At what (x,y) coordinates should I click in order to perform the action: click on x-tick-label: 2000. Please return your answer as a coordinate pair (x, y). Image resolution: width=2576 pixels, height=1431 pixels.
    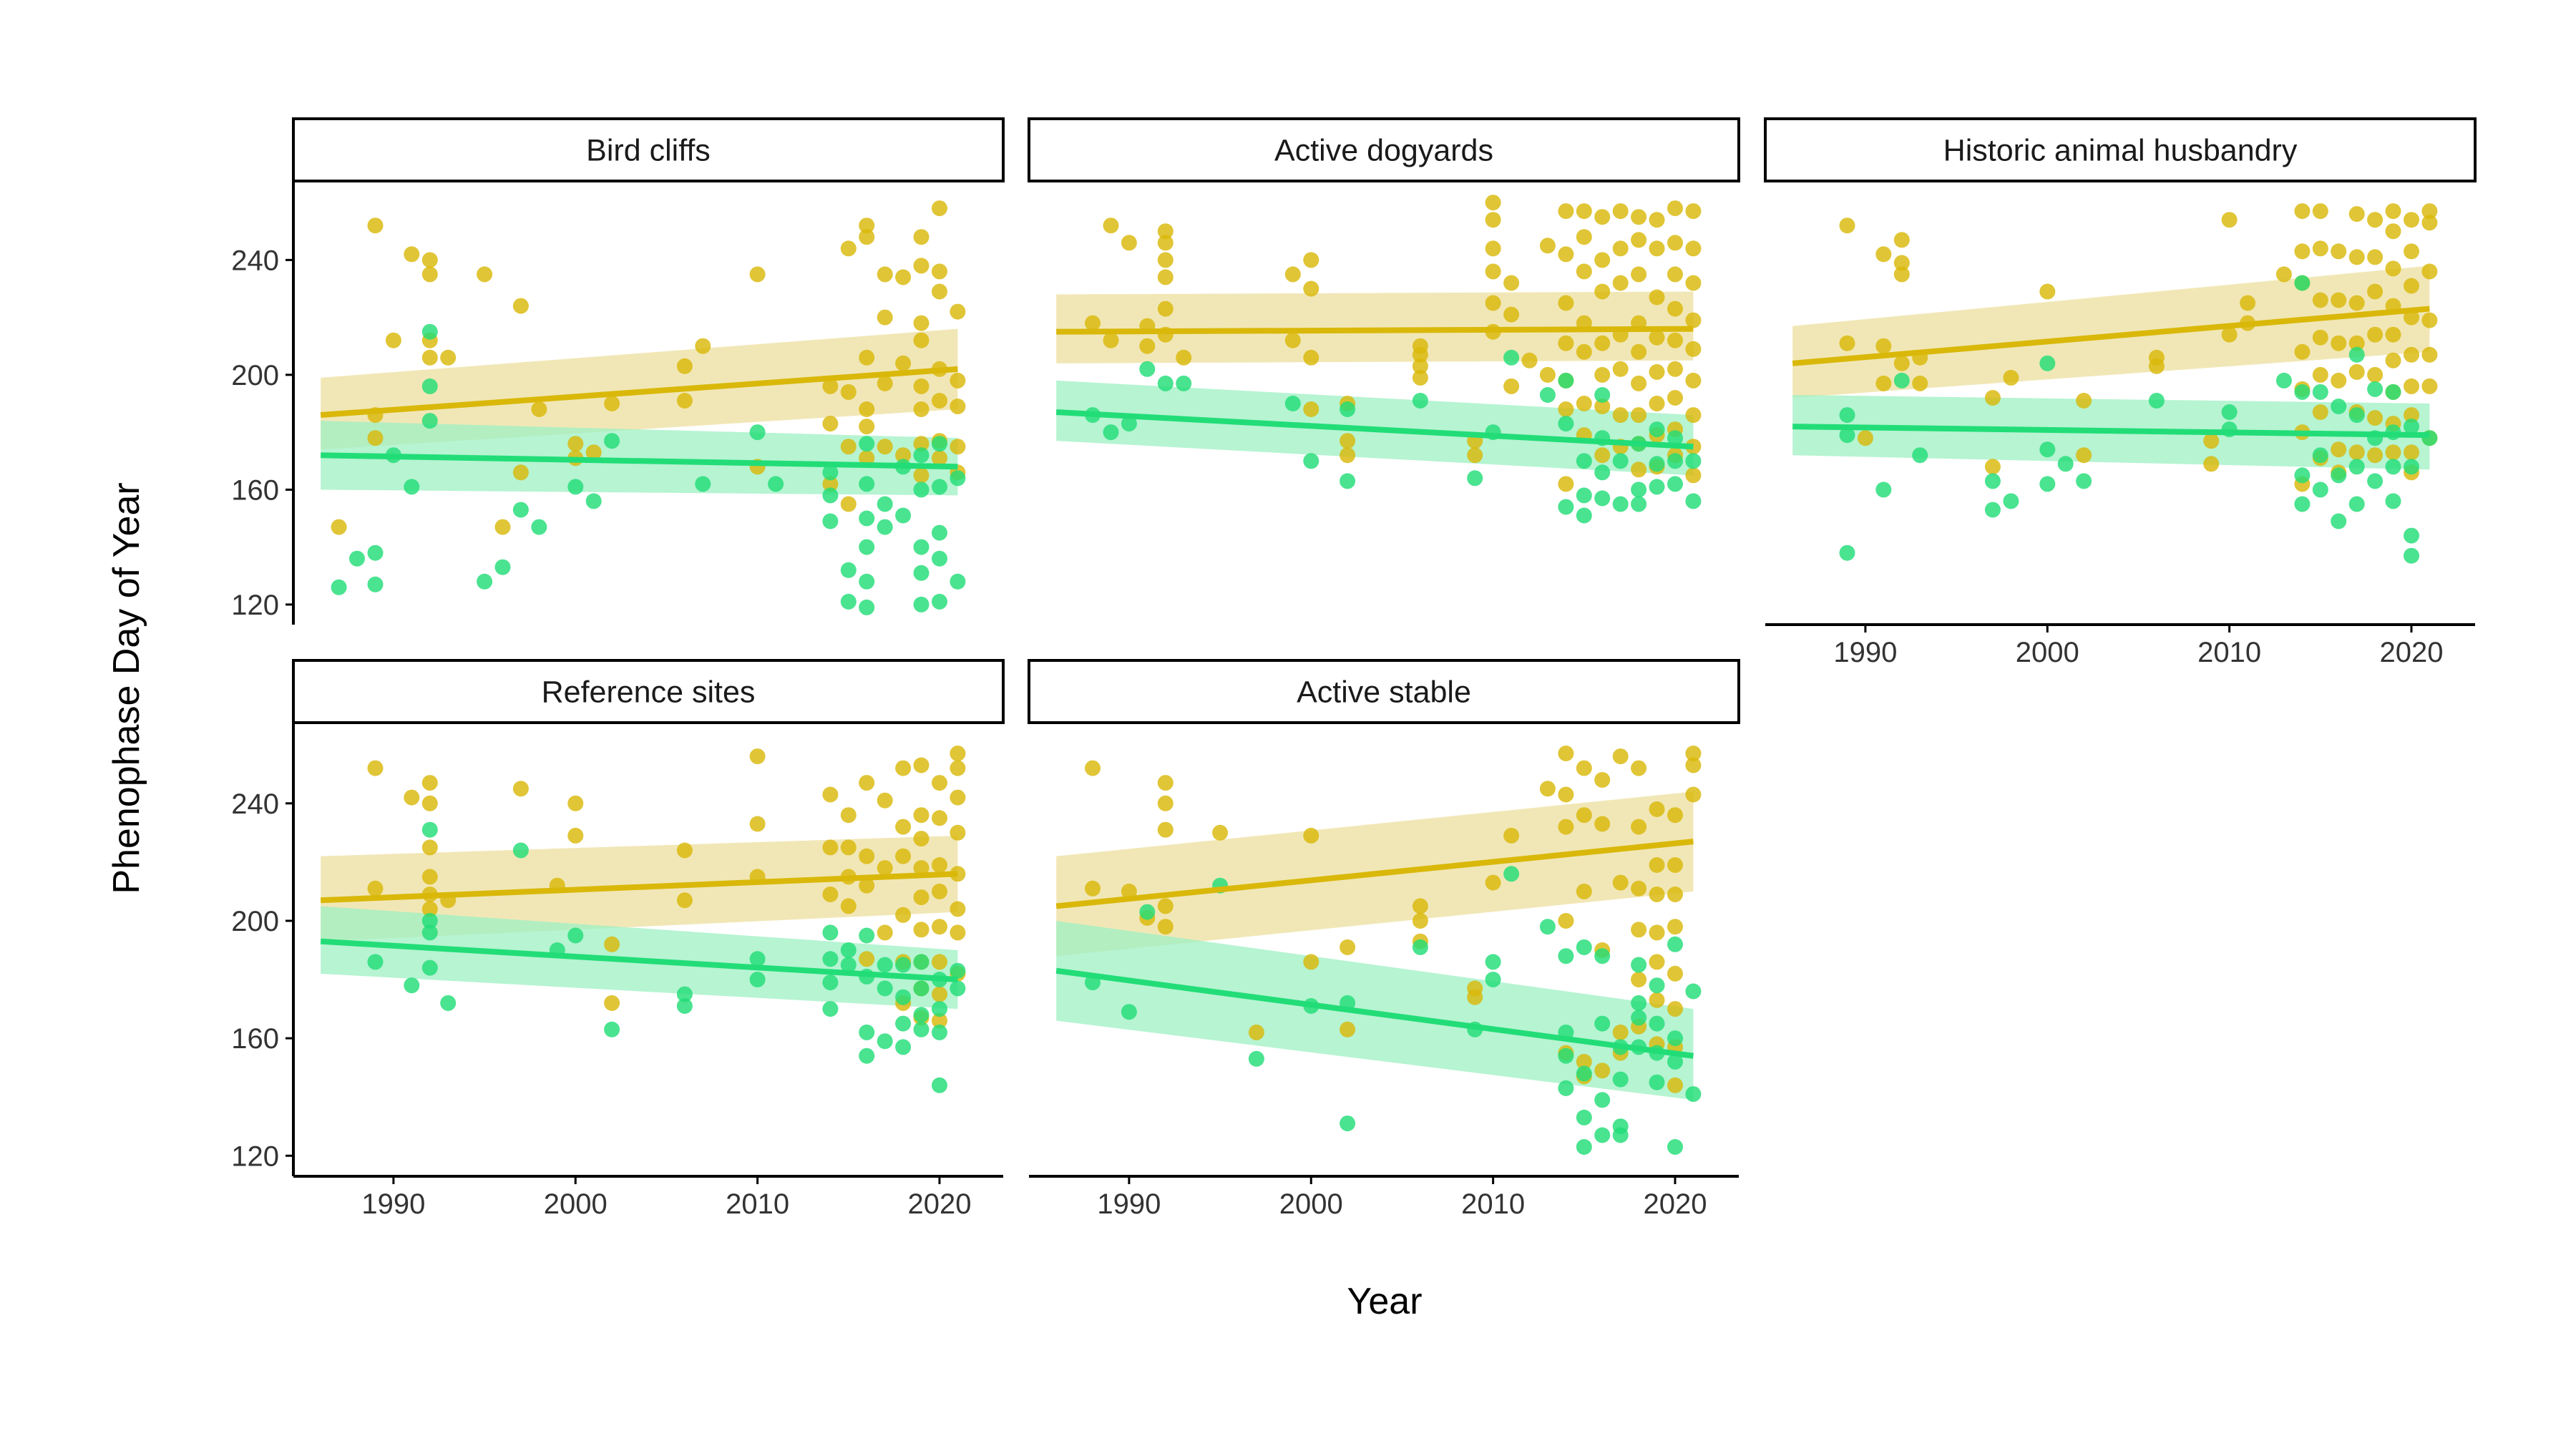
    Looking at the image, I should click on (2047, 653).